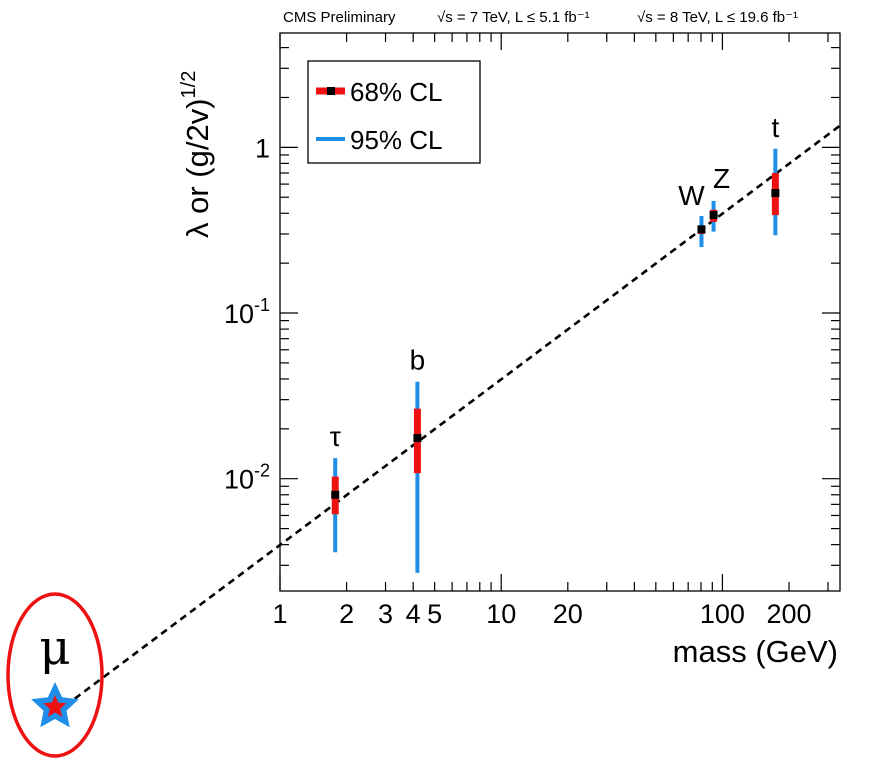  What do you see at coordinates (717, 17) in the screenshot?
I see `header-run2-lumi: √s = 8 TeV, L ≤ 19.6 fb⁻¹` at bounding box center [717, 17].